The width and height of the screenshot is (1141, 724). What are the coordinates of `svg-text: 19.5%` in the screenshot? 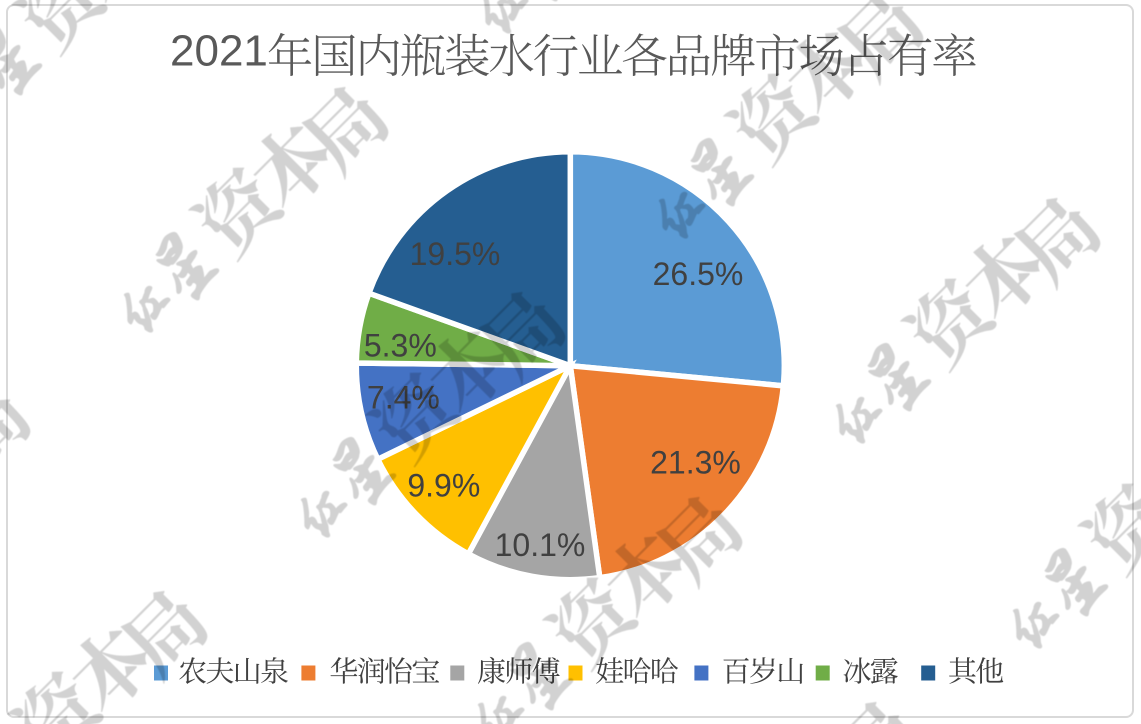 It's located at (455, 254).